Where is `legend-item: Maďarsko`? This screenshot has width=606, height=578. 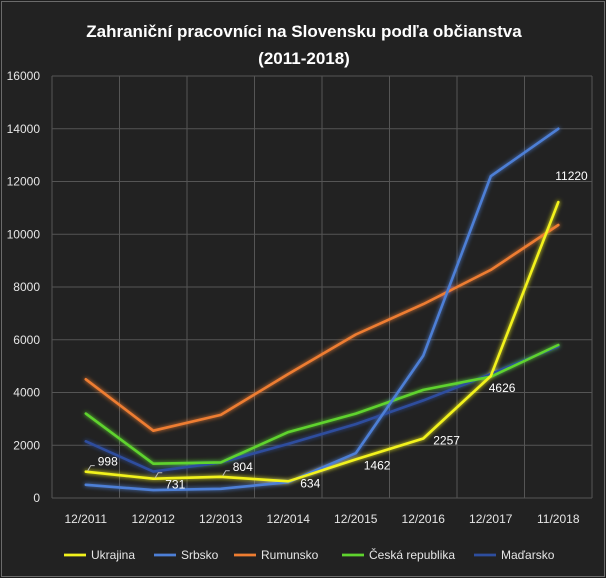 legend-item: Maďarsko is located at coordinates (514, 555).